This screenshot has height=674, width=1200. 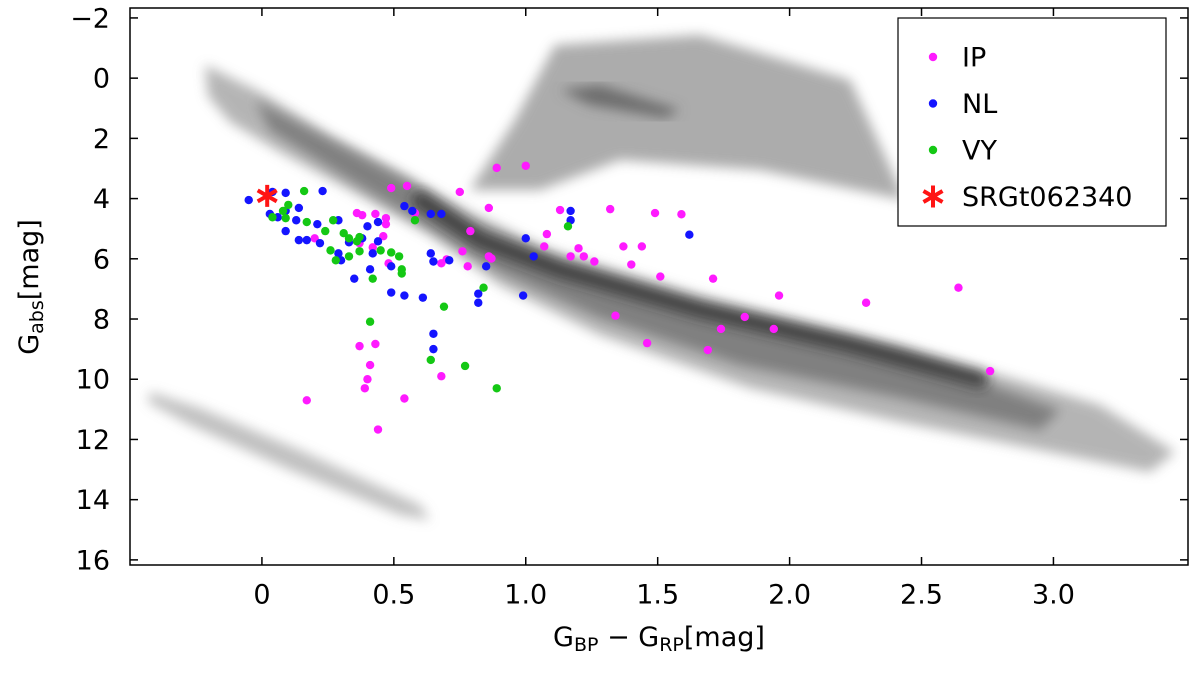 What do you see at coordinates (724, 637) in the screenshot?
I see `x-label-part: [mag]` at bounding box center [724, 637].